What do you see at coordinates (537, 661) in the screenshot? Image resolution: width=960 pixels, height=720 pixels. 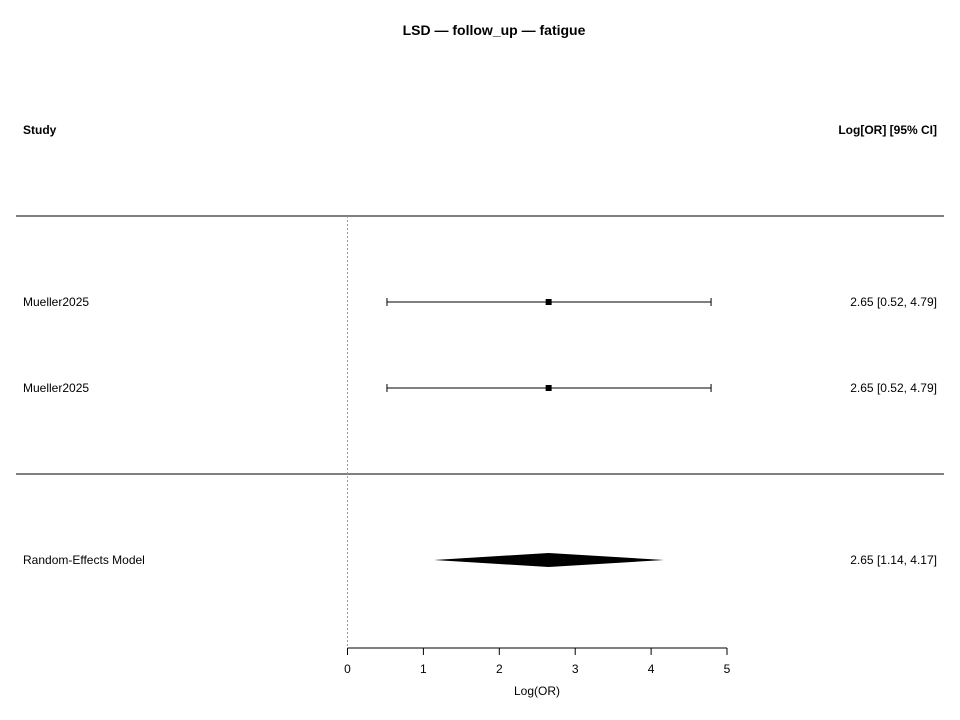 I see `x-axis: 0 1 2 3 4 5` at bounding box center [537, 661].